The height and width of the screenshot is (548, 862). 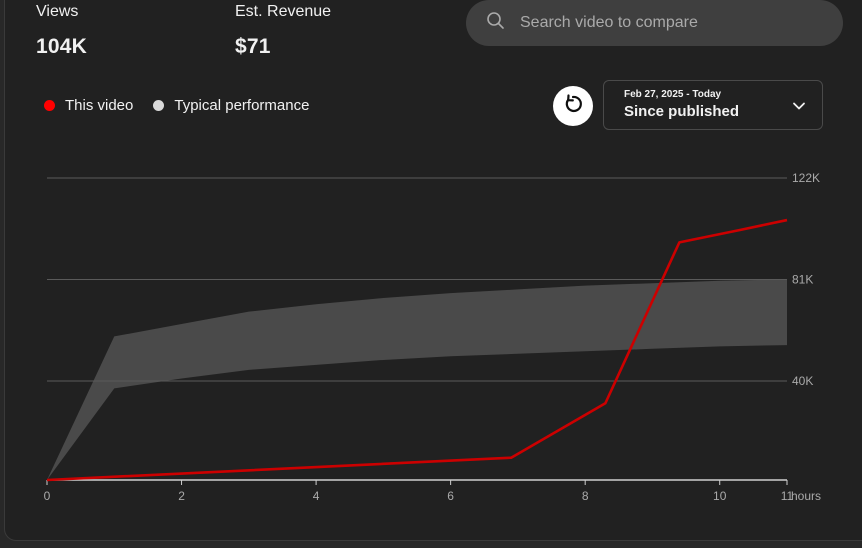 What do you see at coordinates (253, 46) in the screenshot?
I see `revenue-value: $71` at bounding box center [253, 46].